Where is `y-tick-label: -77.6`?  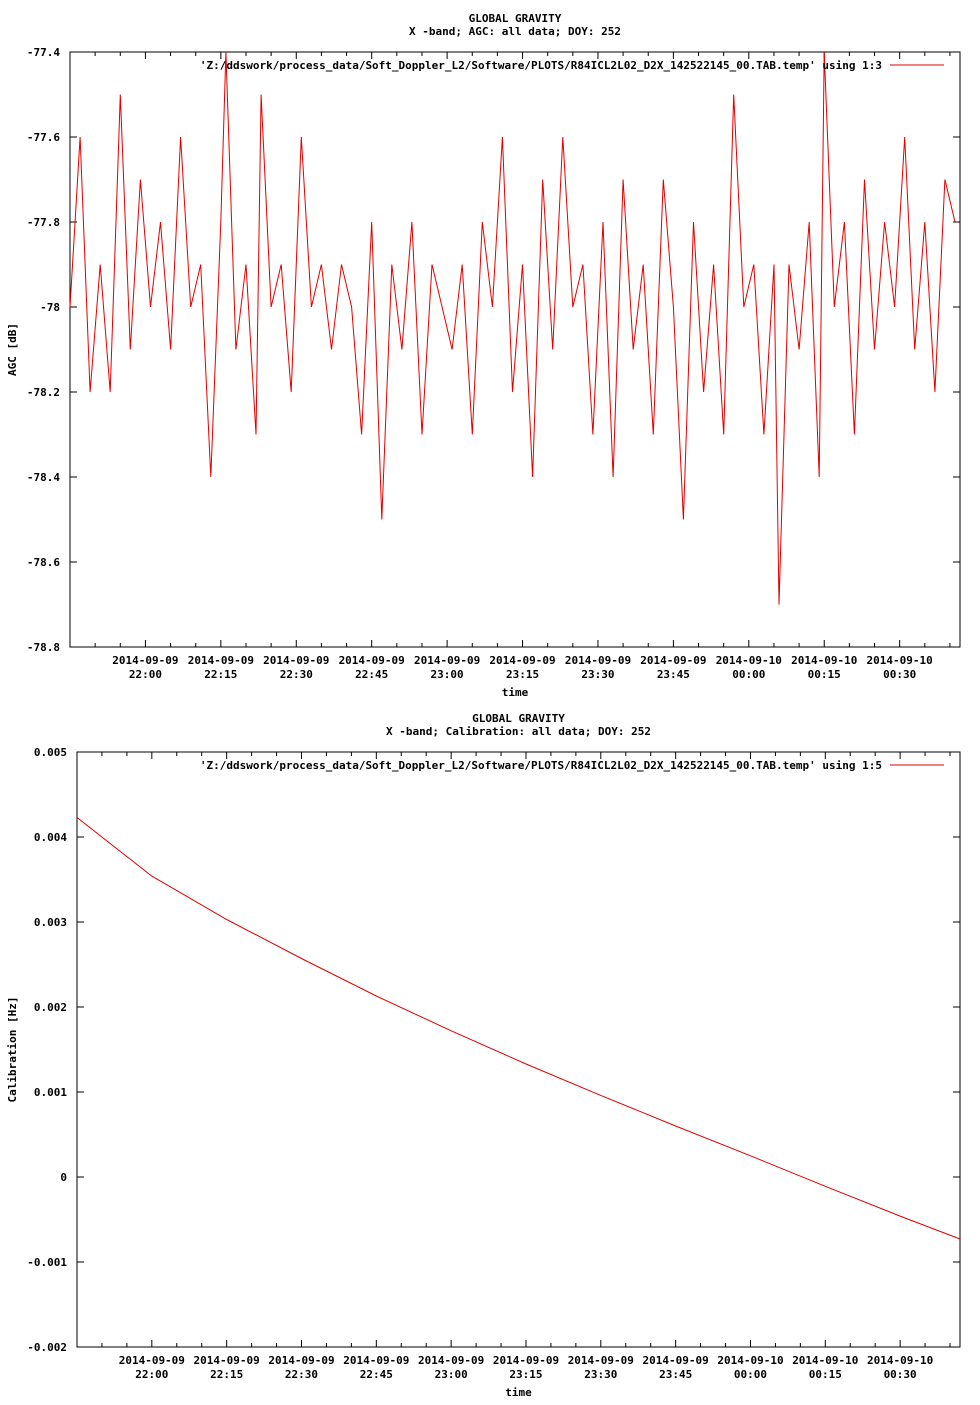
y-tick-label: -77.6 is located at coordinates (43, 137).